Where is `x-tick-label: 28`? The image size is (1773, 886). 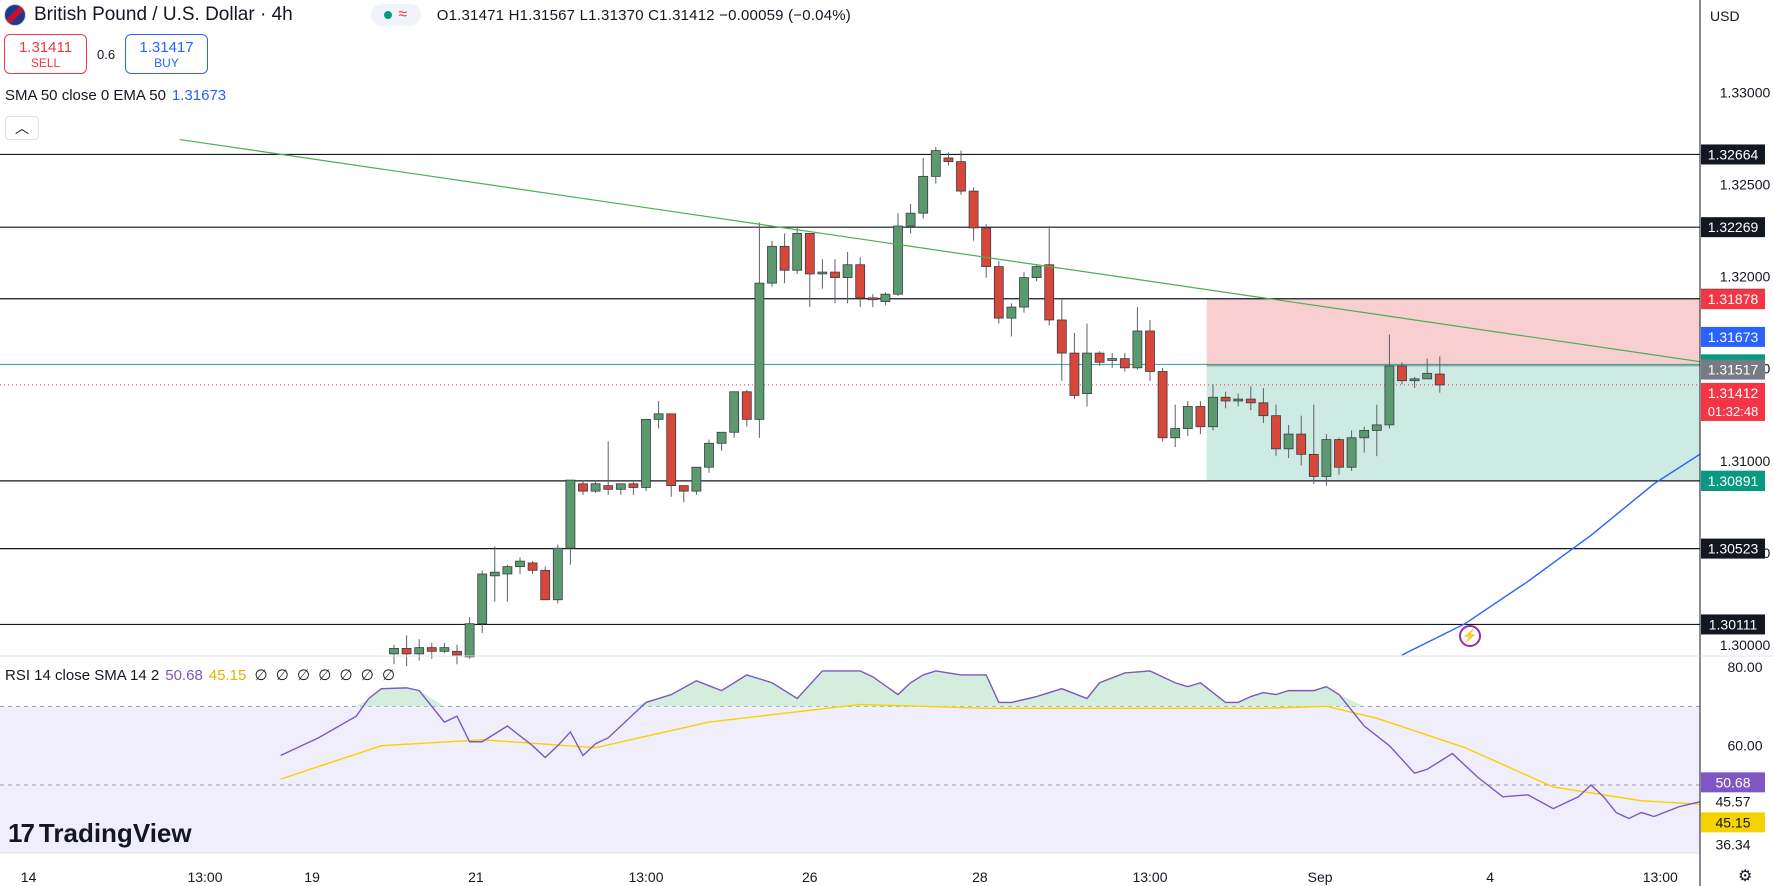
x-tick-label: 28 is located at coordinates (980, 877).